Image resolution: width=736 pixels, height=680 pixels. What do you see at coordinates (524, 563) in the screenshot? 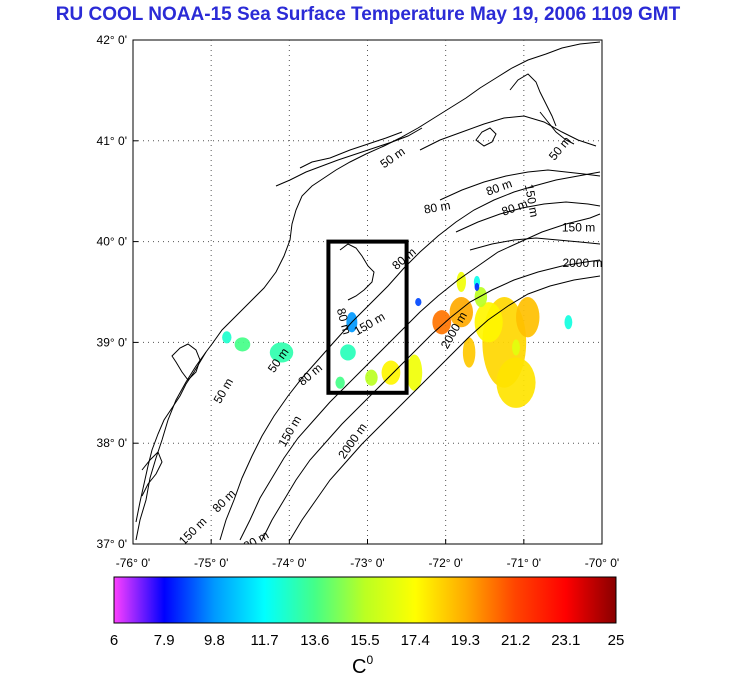
I see `lon-tick-label: -71° 0'` at bounding box center [524, 563].